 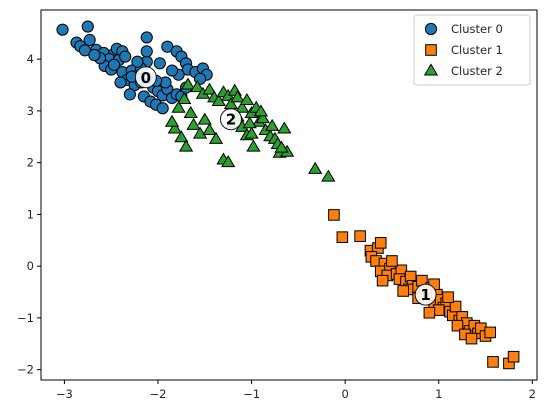 What do you see at coordinates (477, 29) in the screenshot?
I see `legend-label: Cluster 0` at bounding box center [477, 29].